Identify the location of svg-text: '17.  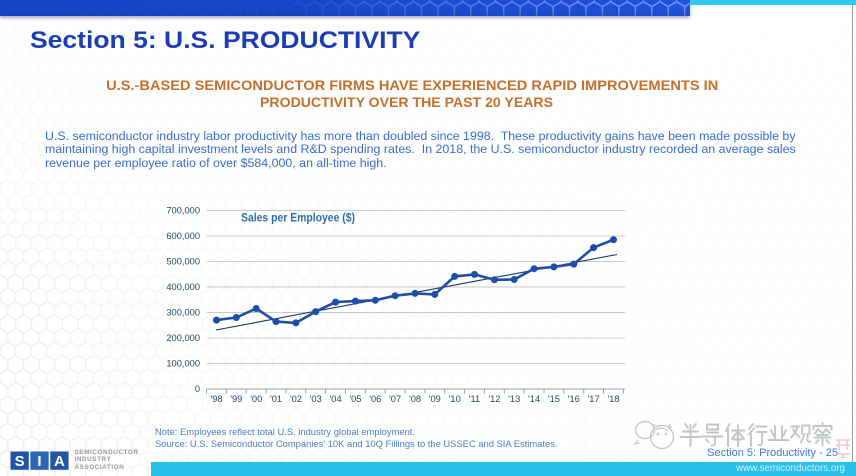
(594, 399).